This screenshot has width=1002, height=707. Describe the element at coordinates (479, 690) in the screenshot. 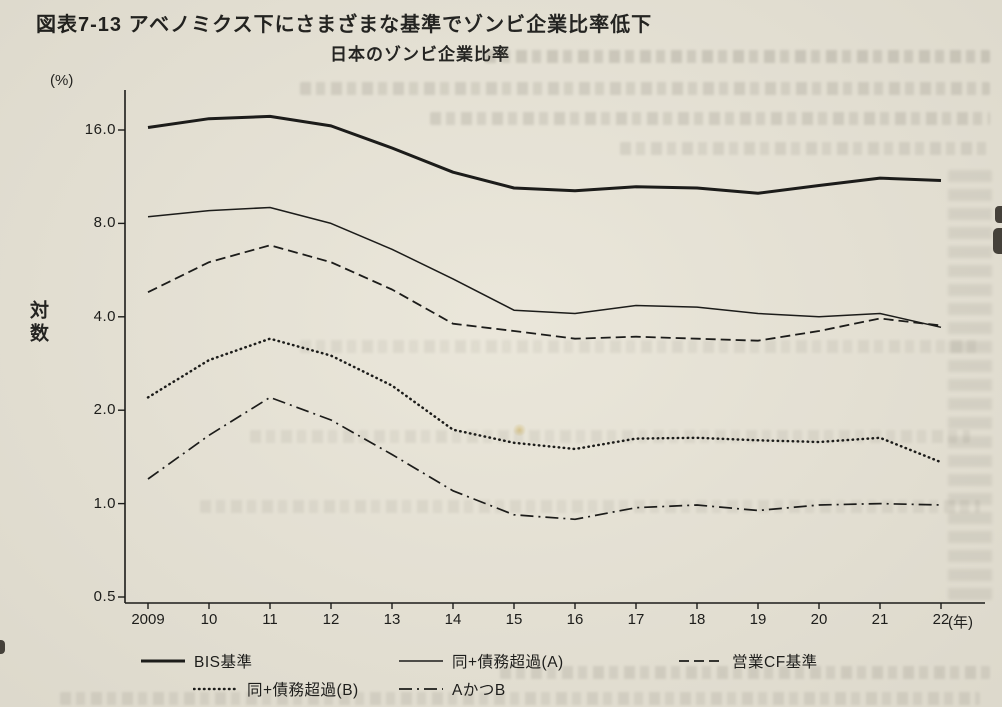

I see `legend-label: AかつB` at that location.